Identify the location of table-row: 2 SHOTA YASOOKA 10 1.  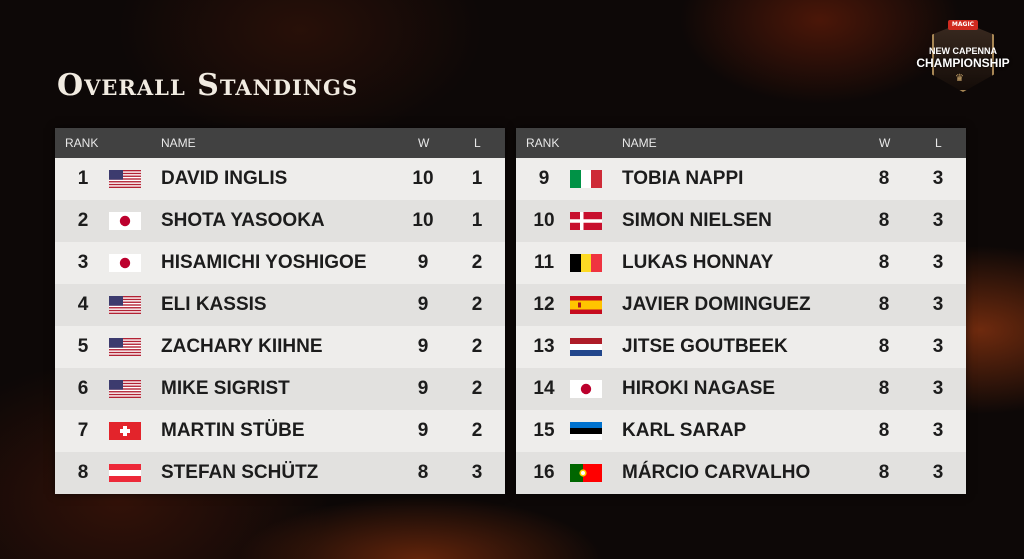
(280, 221).